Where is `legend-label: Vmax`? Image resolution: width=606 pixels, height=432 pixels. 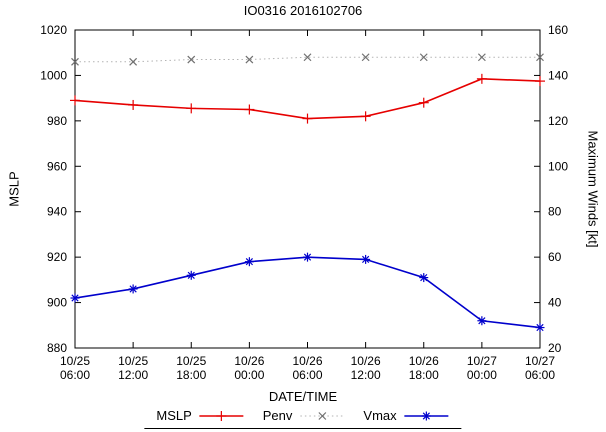
legend-label: Vmax is located at coordinates (380, 415).